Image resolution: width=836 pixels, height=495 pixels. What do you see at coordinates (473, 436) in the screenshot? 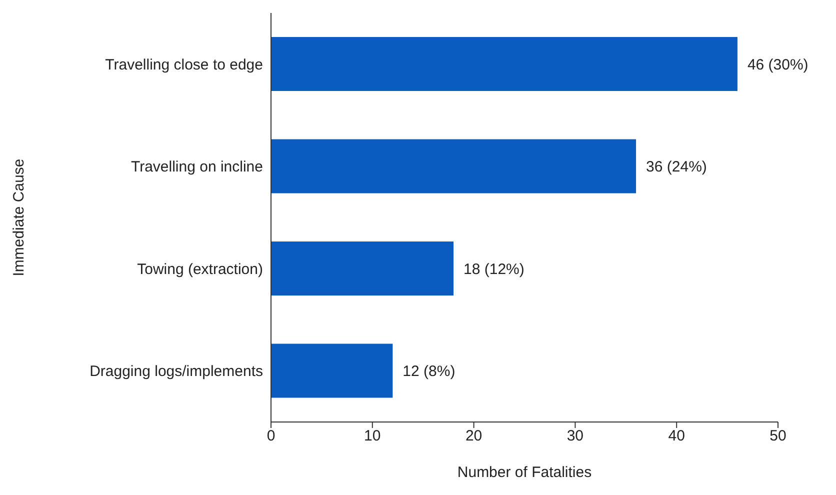
I see `x-tick-label: 20` at bounding box center [473, 436].